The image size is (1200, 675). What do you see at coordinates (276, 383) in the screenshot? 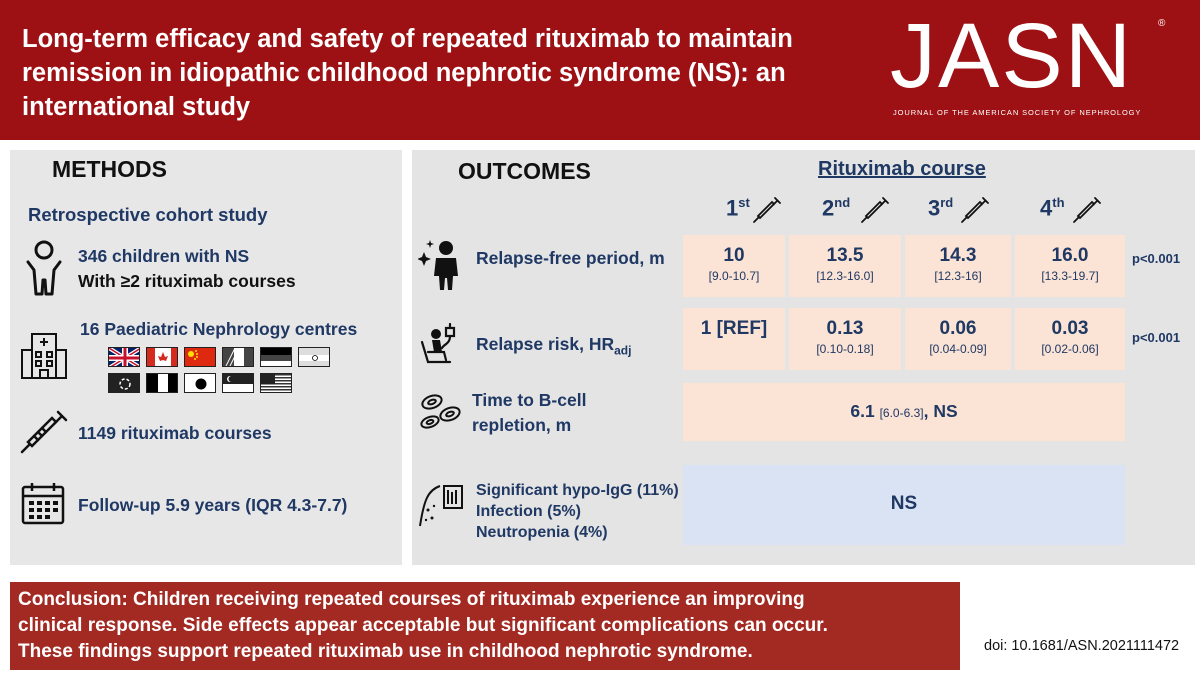
I see `usa-flag` at bounding box center [276, 383].